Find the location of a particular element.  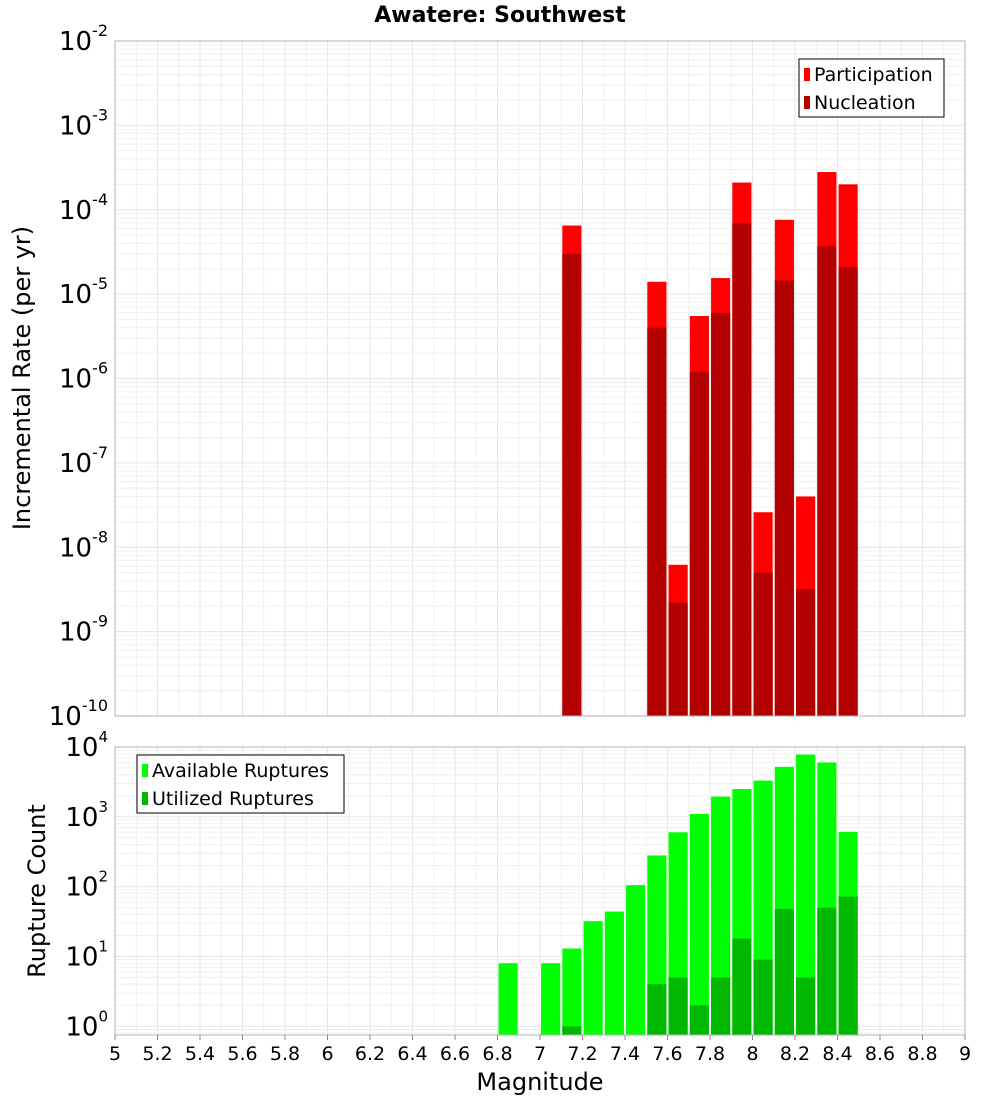

x-tick-label: 8 is located at coordinates (752, 1054).